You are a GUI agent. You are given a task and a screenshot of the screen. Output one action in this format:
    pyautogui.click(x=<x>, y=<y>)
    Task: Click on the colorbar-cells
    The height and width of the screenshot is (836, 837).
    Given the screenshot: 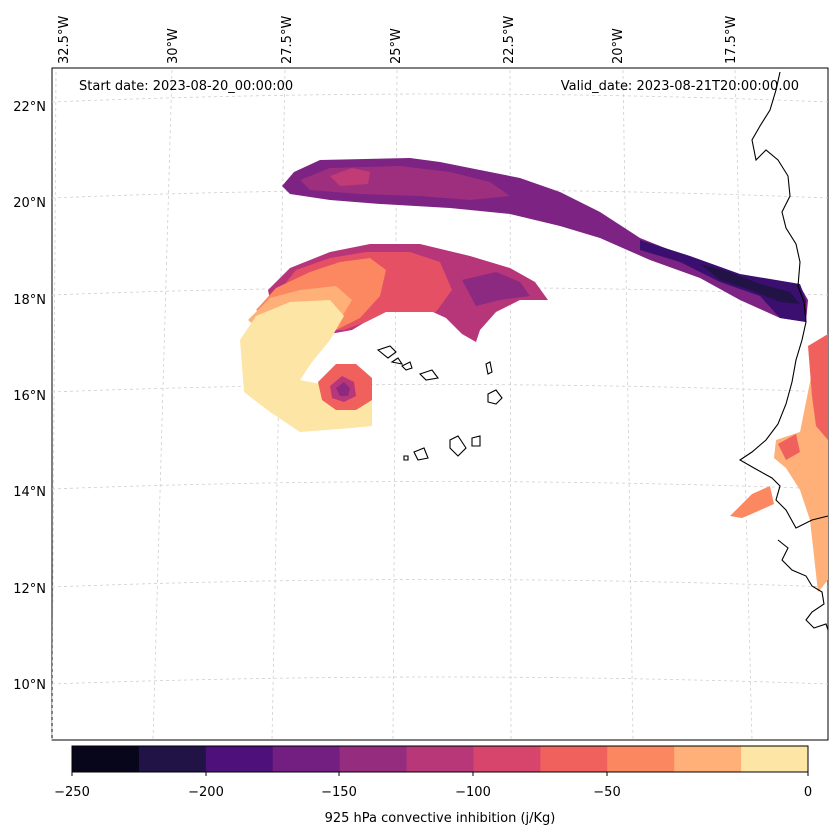 What is the action you would take?
    pyautogui.click(x=440, y=759)
    